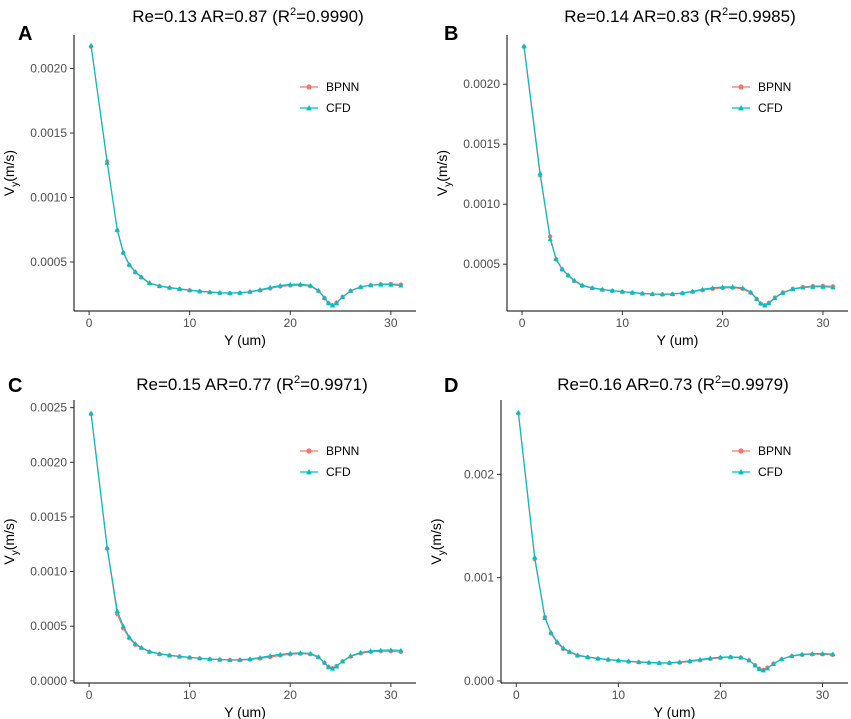  Describe the element at coordinates (741, 87) in the screenshot. I see `legend-circle-marker` at that location.